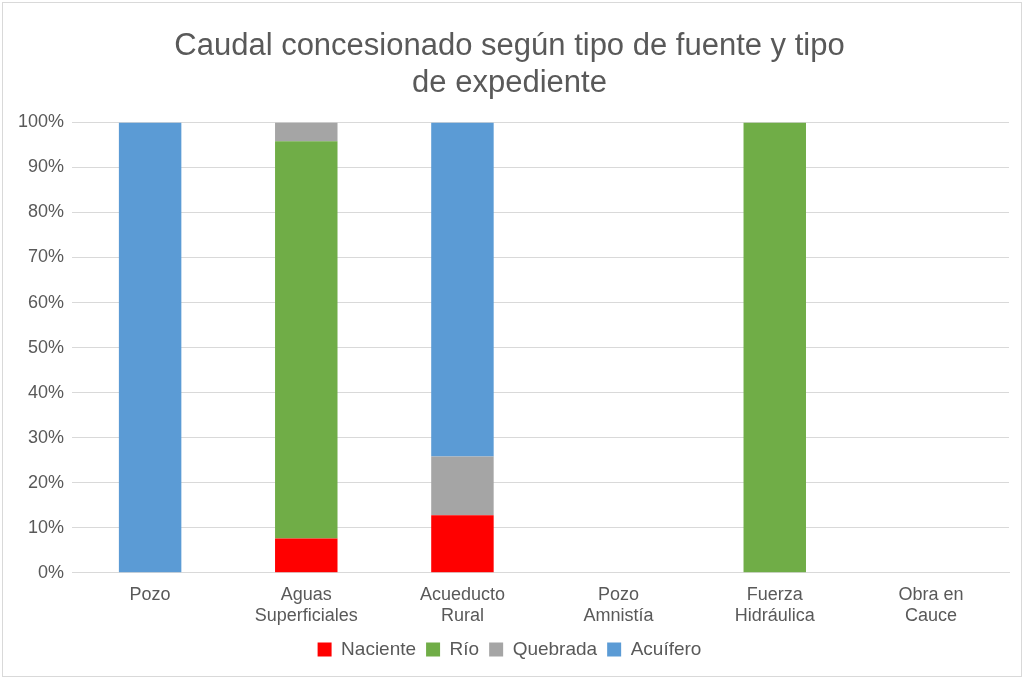 The height and width of the screenshot is (679, 1024). What do you see at coordinates (666, 648) in the screenshot?
I see `legend-label: Acuífero` at bounding box center [666, 648].